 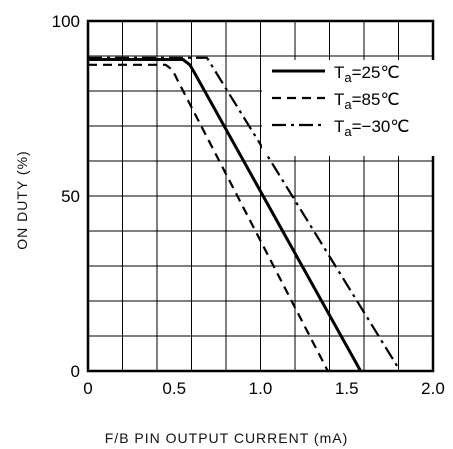 I want to click on x-tick-label: 1.0, so click(x=261, y=388).